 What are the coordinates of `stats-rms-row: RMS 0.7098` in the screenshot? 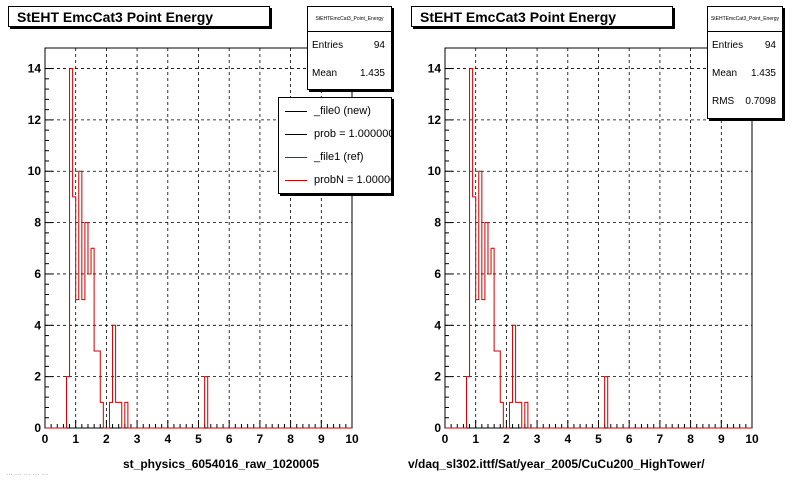 It's located at (745, 102).